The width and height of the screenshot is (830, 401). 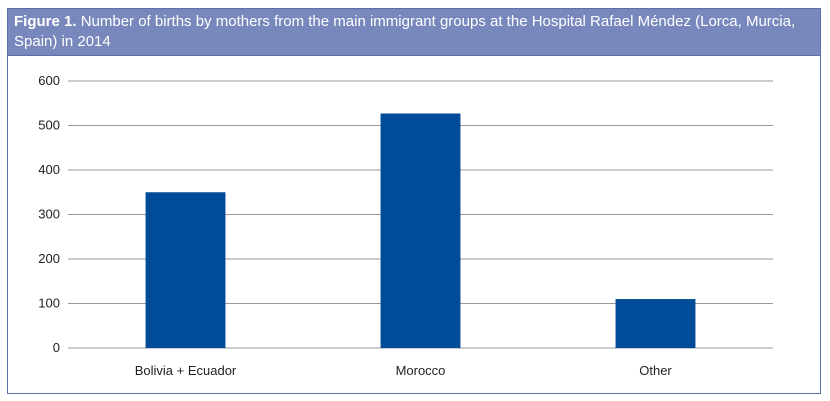 What do you see at coordinates (49, 125) in the screenshot?
I see `y-tick-label: 500` at bounding box center [49, 125].